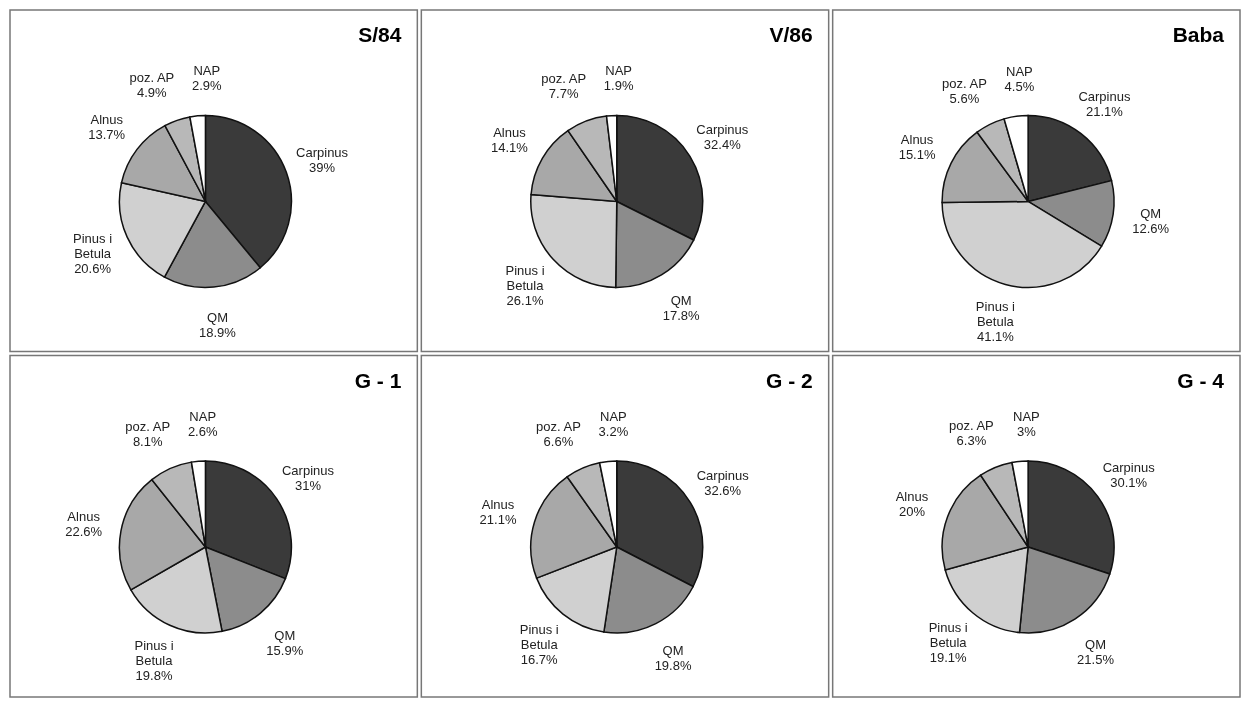 Image resolution: width=1250 pixels, height=707 pixels. What do you see at coordinates (1129, 482) in the screenshot?
I see `data-label: 30.1%` at bounding box center [1129, 482].